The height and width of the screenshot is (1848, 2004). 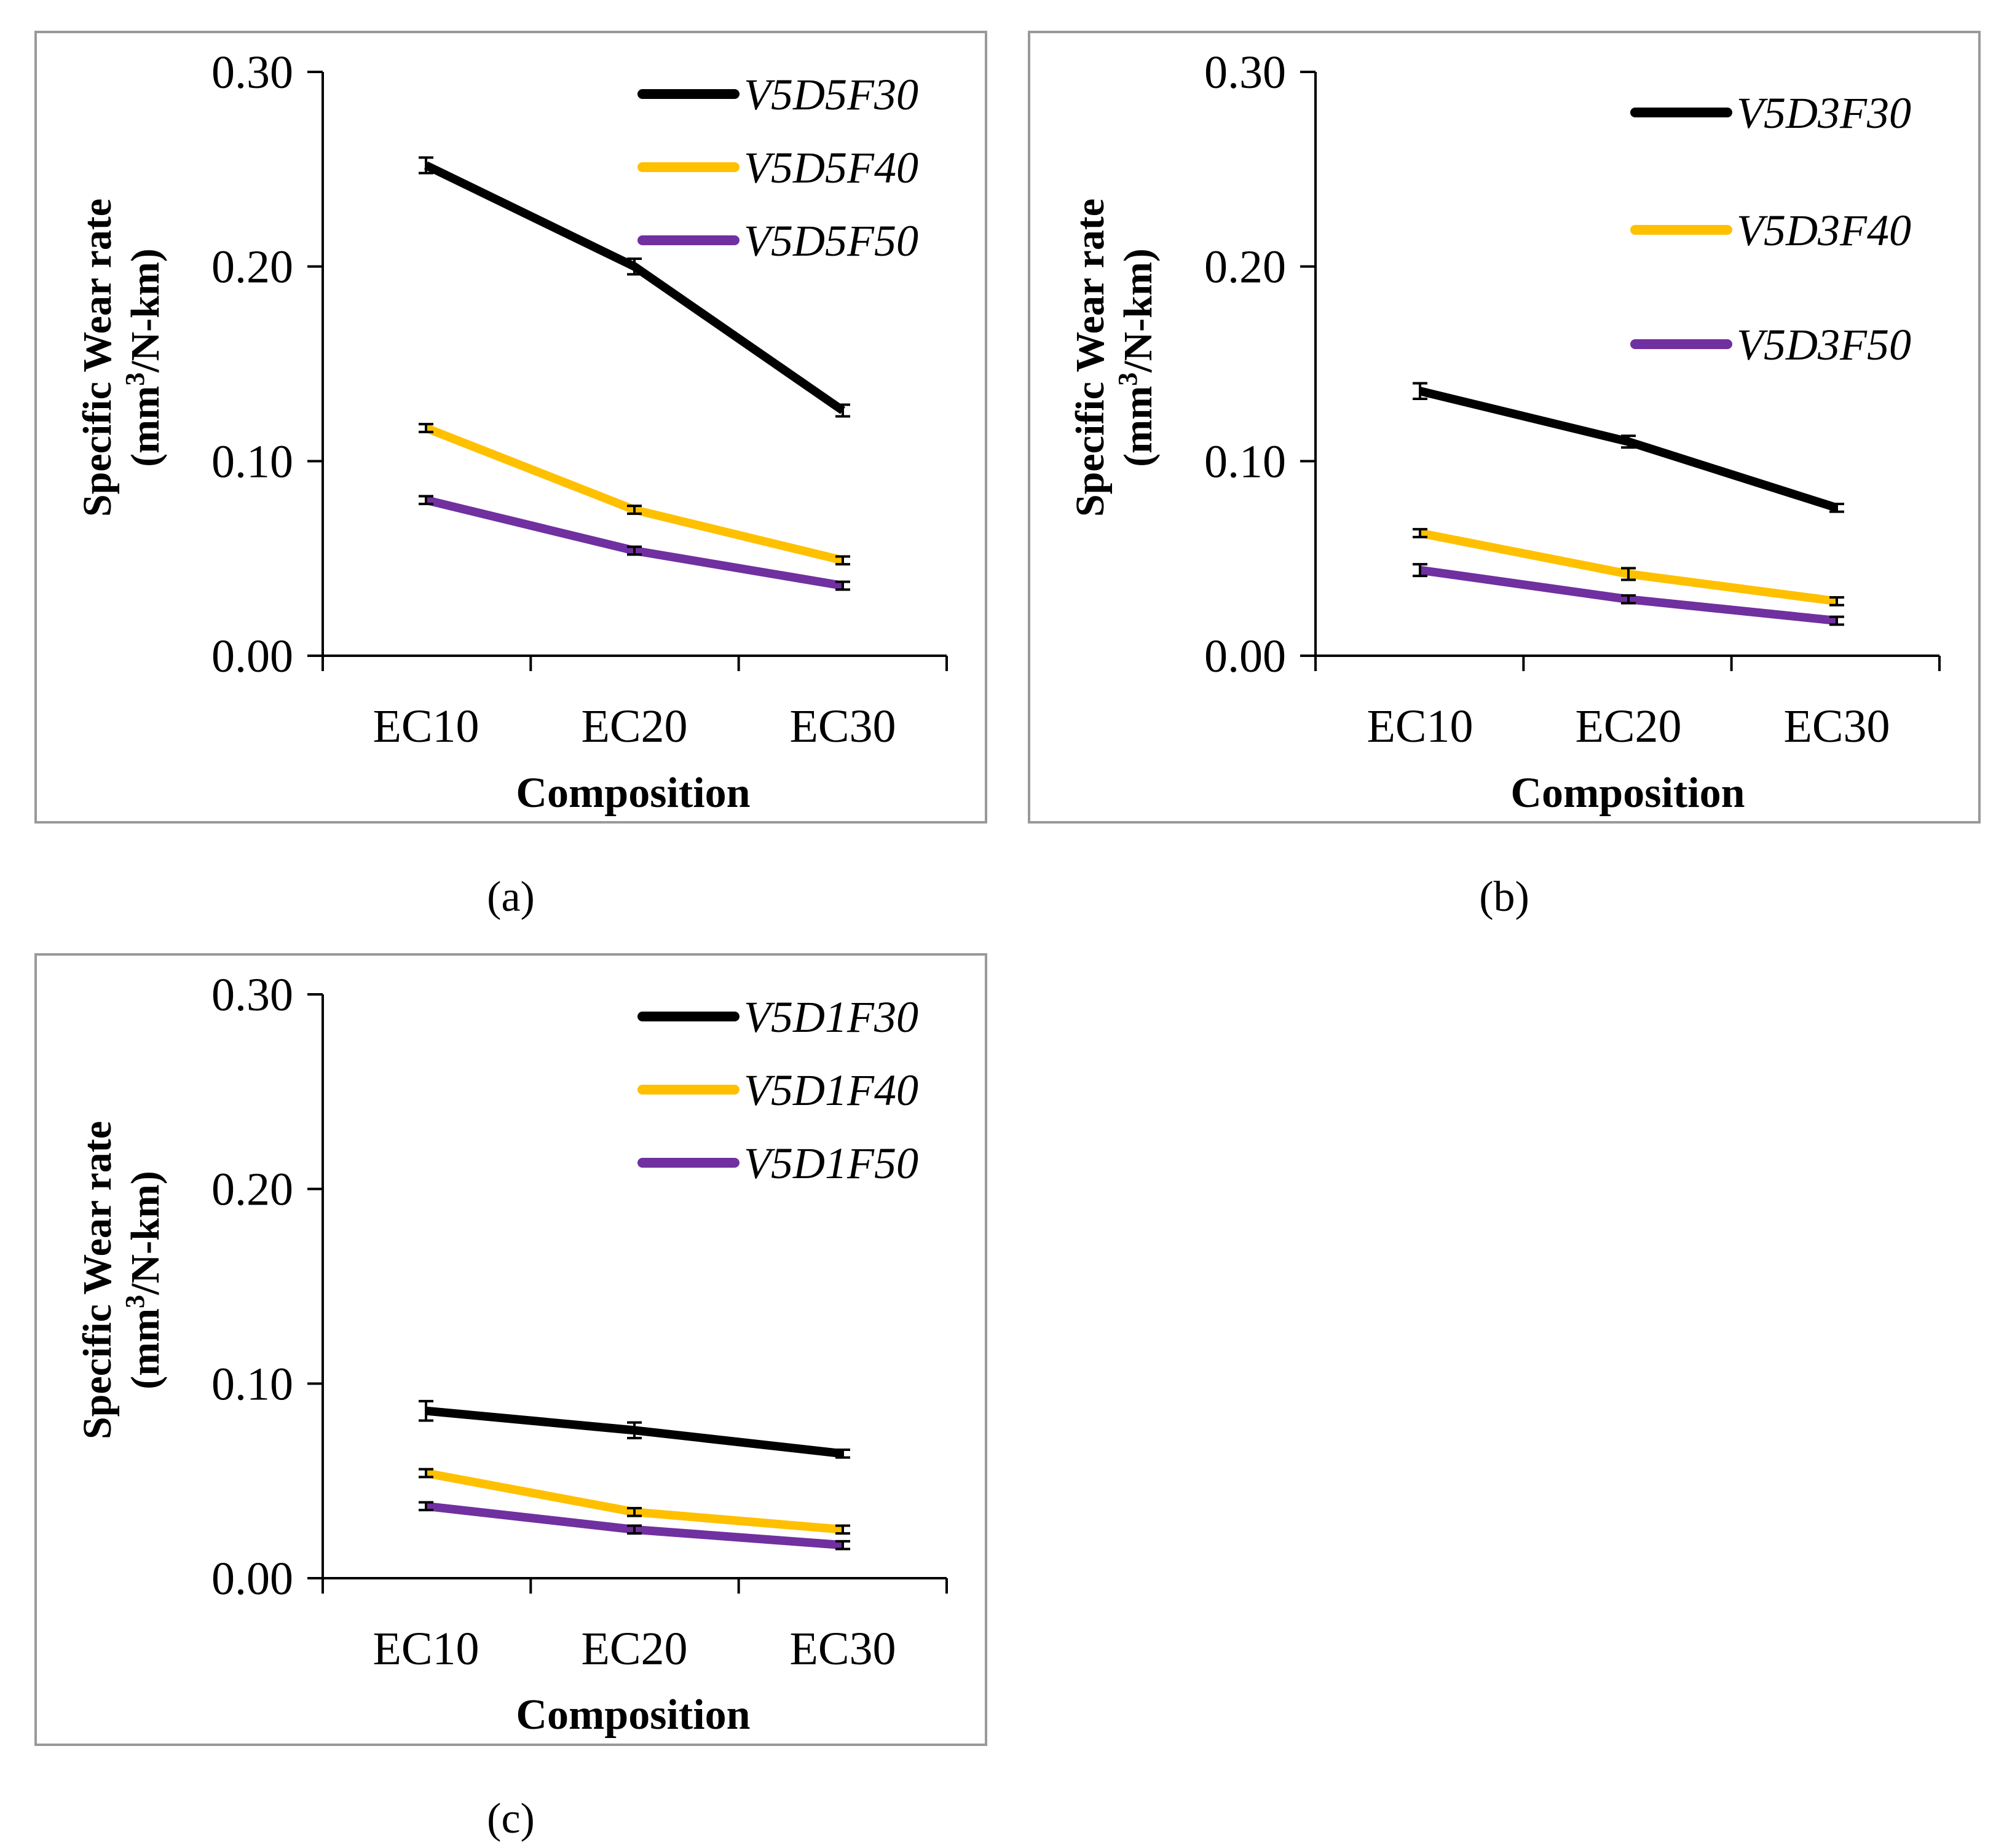 I want to click on legend-entry: V5D5F30, so click(x=777, y=95).